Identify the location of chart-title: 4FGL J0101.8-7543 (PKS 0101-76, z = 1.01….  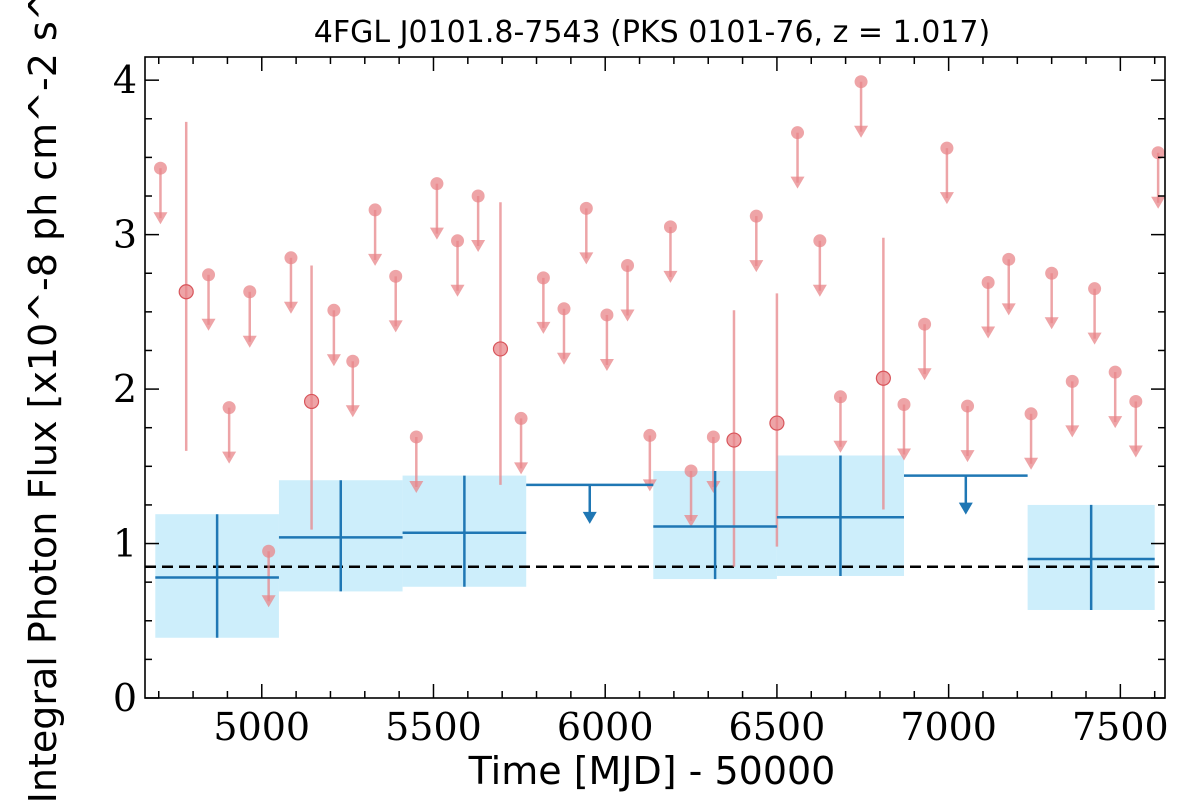
(652, 32).